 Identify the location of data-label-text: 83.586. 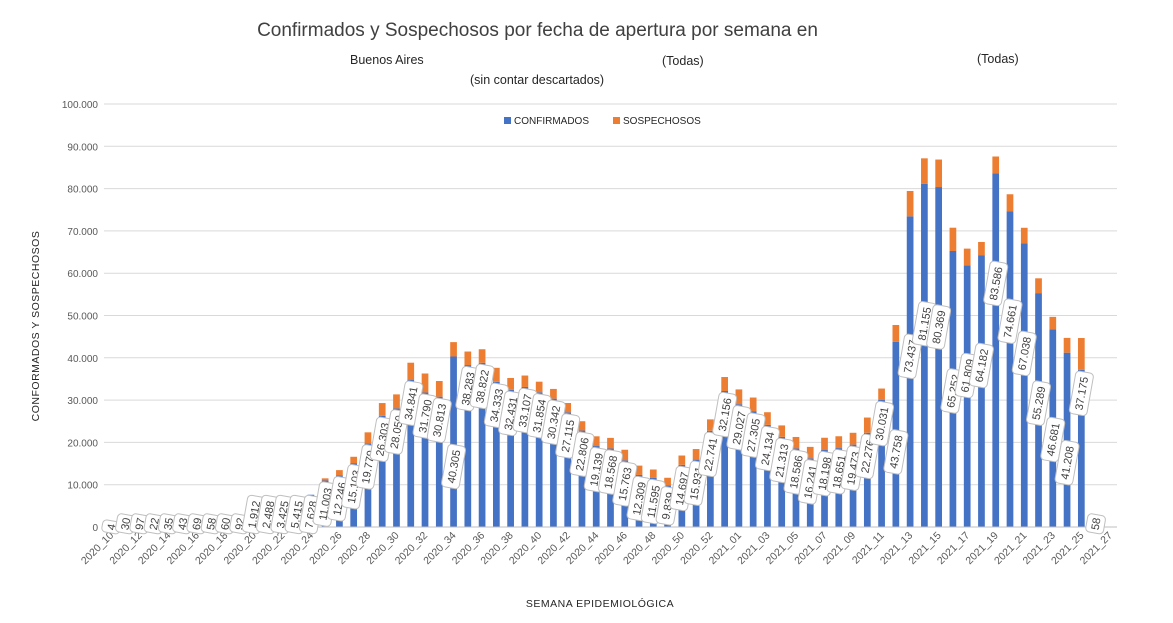
(997, 283).